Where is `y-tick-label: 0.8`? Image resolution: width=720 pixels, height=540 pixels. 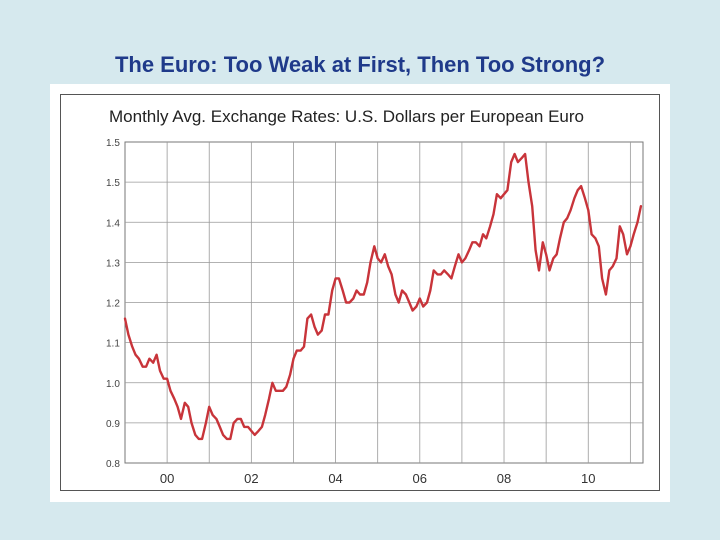
y-tick-label: 0.8 is located at coordinates (113, 464).